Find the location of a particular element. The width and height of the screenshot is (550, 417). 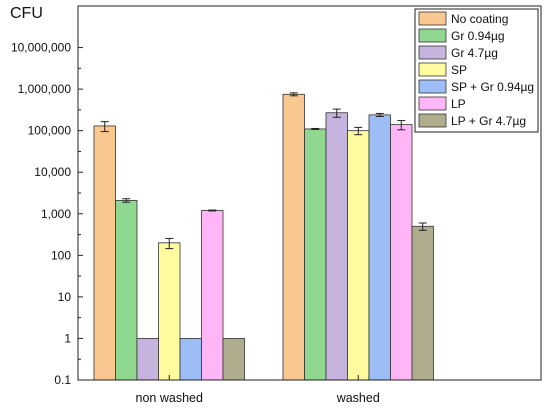

y-tick-label: 100 is located at coordinates (61, 255).